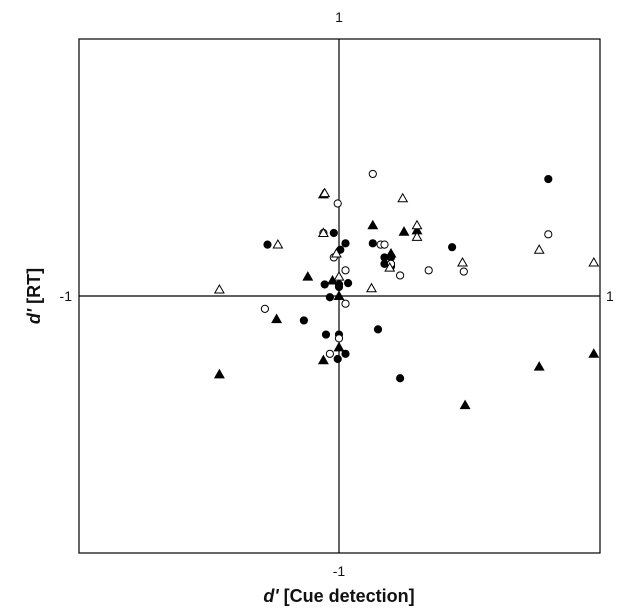 Image resolution: width=625 pixels, height=610 pixels. Describe the element at coordinates (34, 316) in the screenshot. I see `y-axis-title-symbol: d'` at that location.